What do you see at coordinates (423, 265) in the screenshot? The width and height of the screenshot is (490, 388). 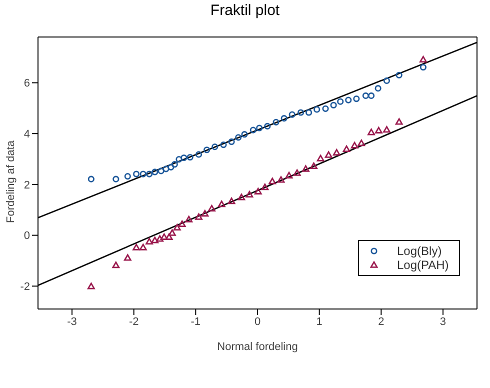 I see `legend-label: Log(PAH)` at bounding box center [423, 265].